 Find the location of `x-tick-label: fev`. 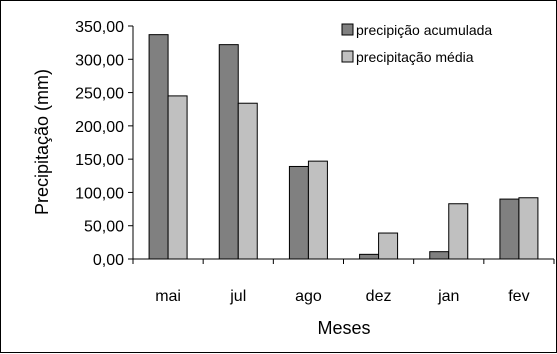

x-tick-label: fev is located at coordinates (518, 296).